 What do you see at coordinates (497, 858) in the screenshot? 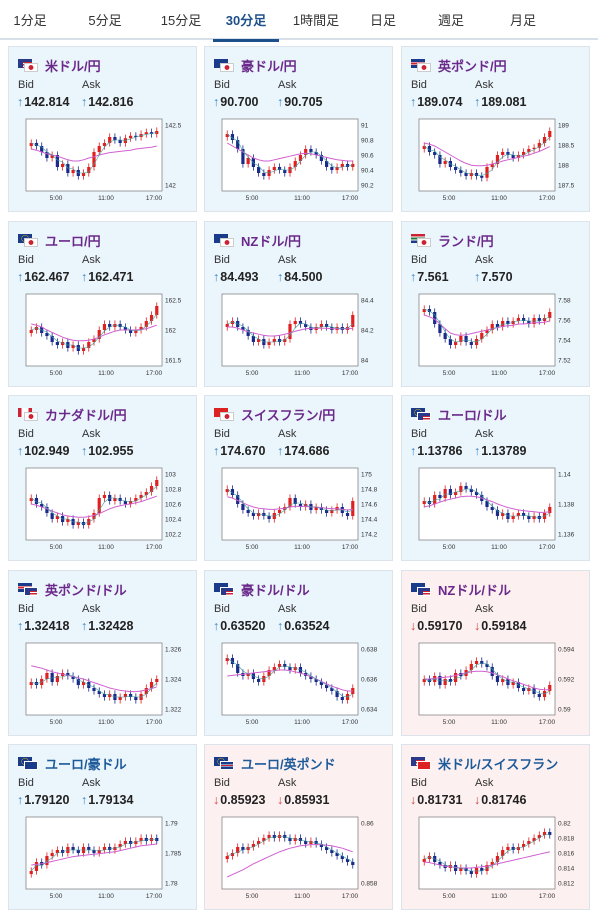
I see `chart-container: 0.82 0.818 0.816 0.814 0.812 5:00 11:00 17:00` at bounding box center [497, 858].